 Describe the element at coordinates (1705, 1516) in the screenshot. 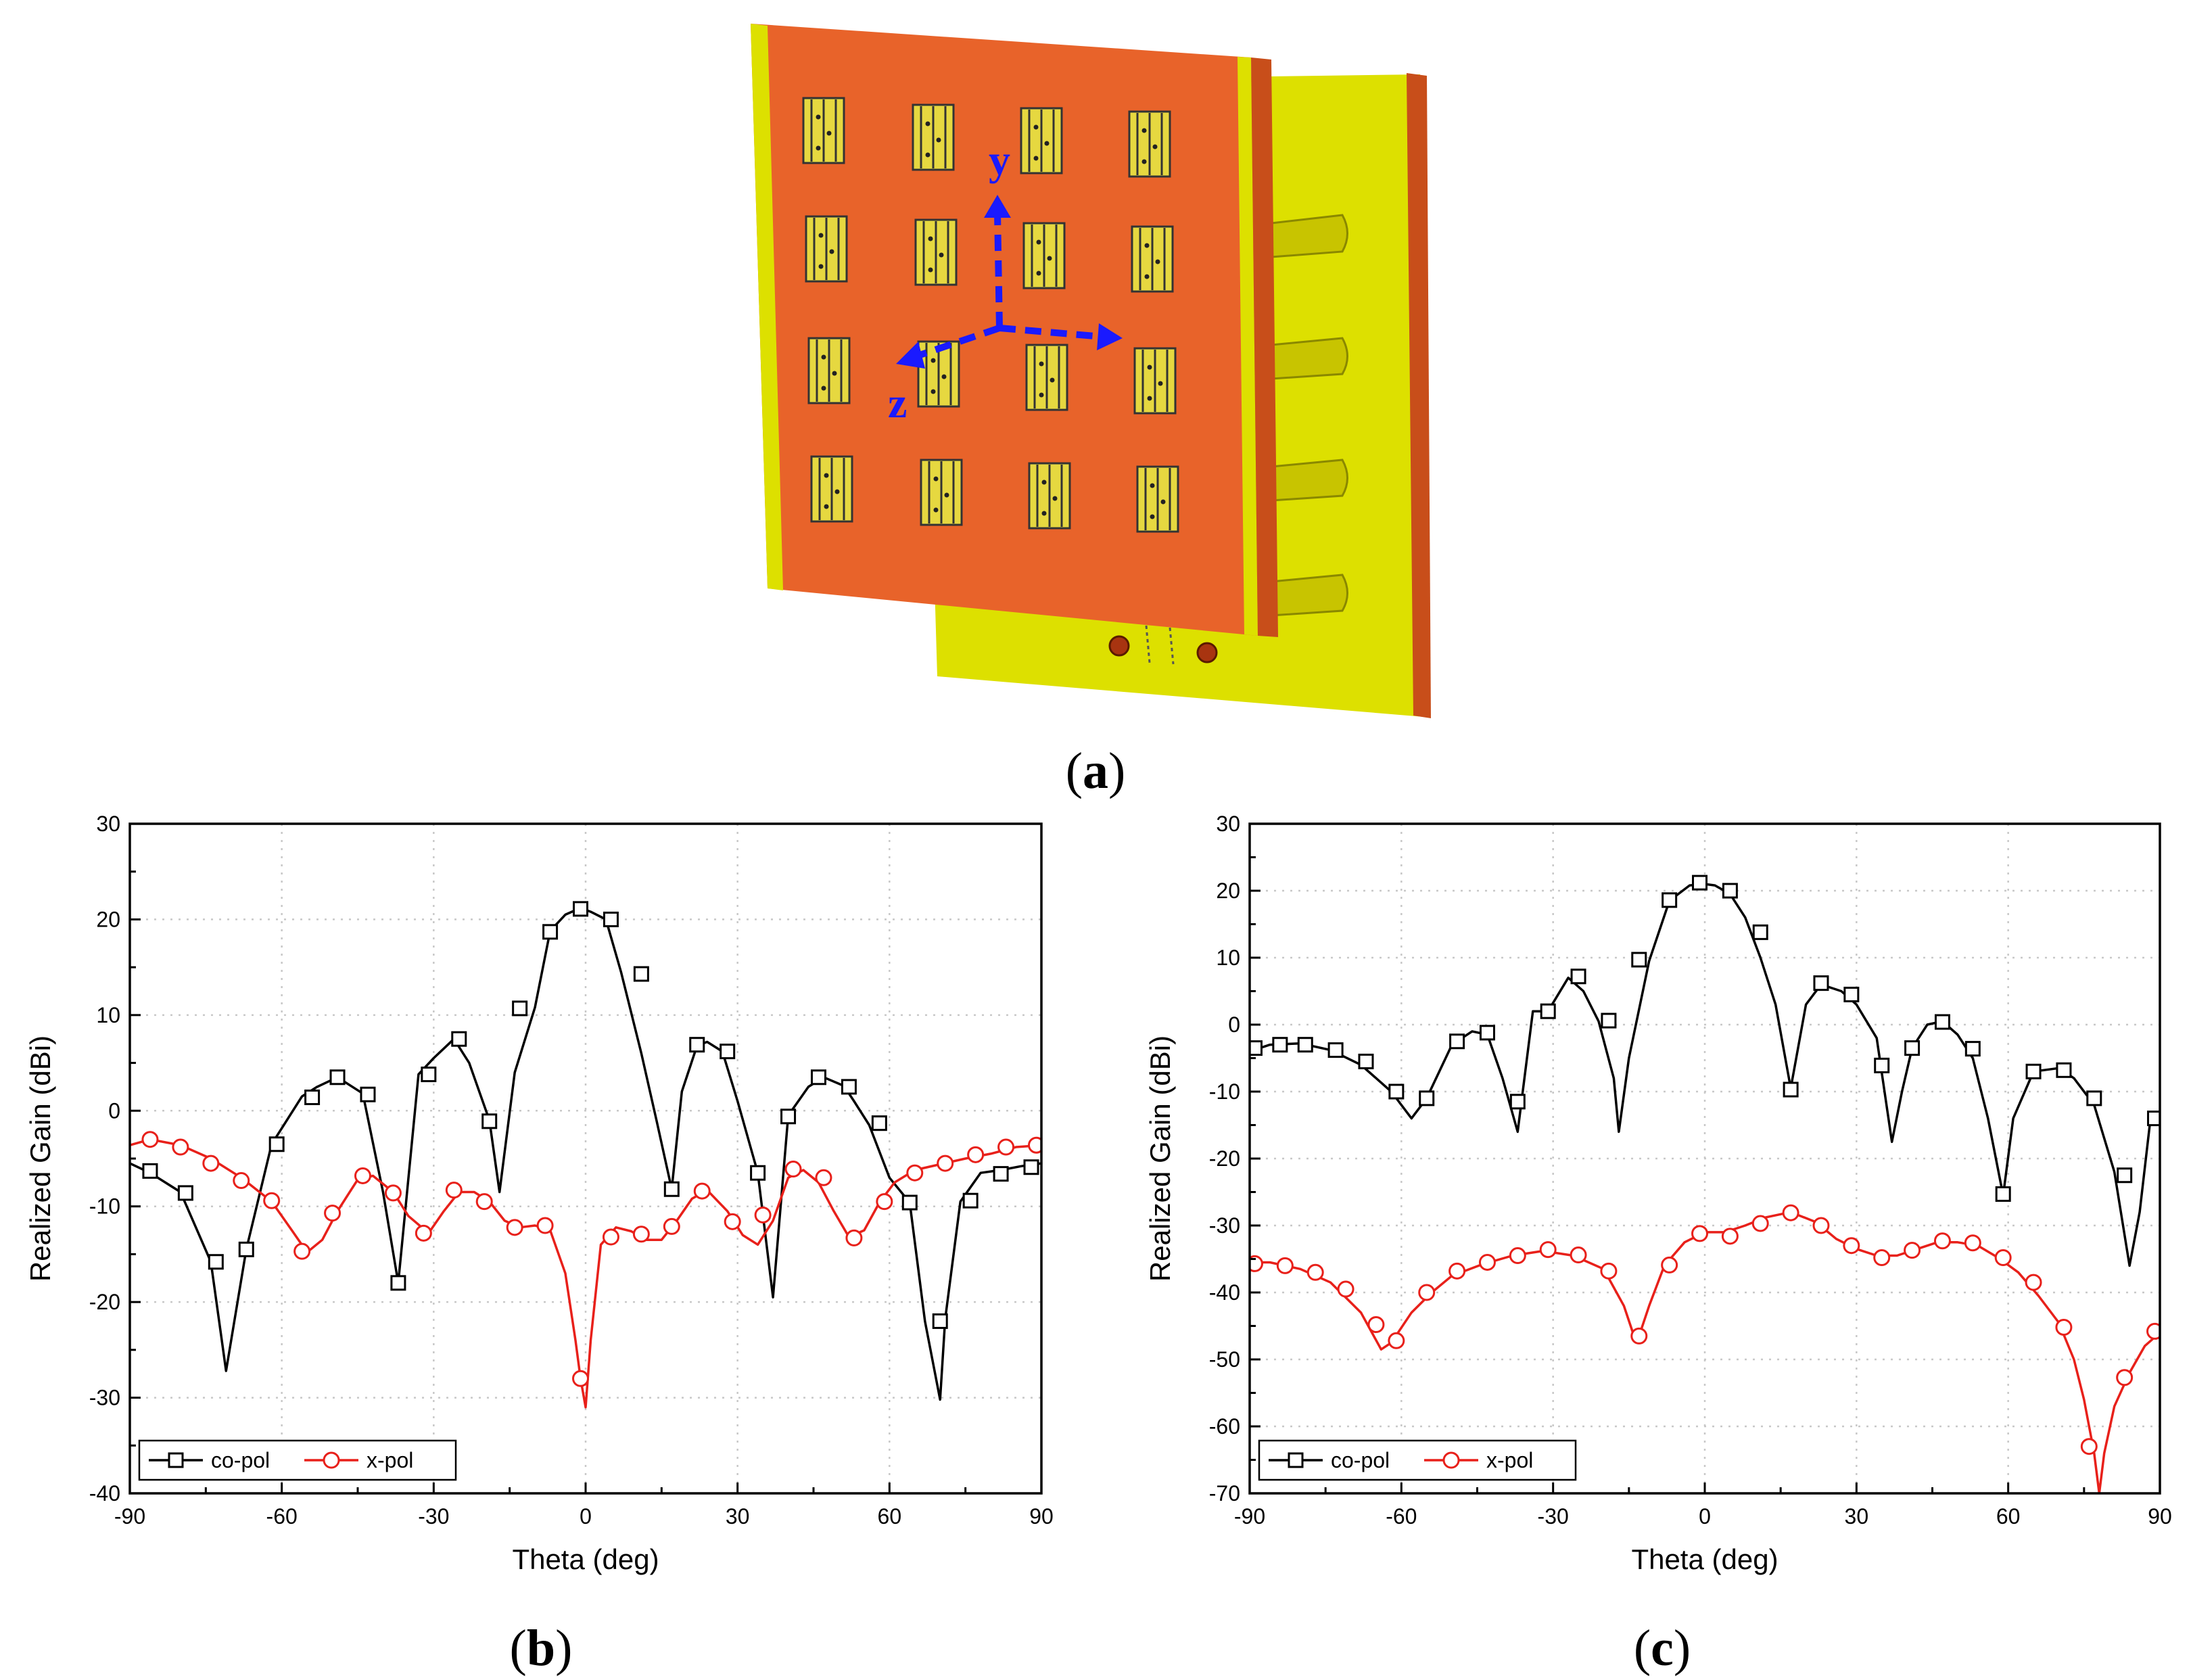

I see `x-tick-label: 0` at that location.